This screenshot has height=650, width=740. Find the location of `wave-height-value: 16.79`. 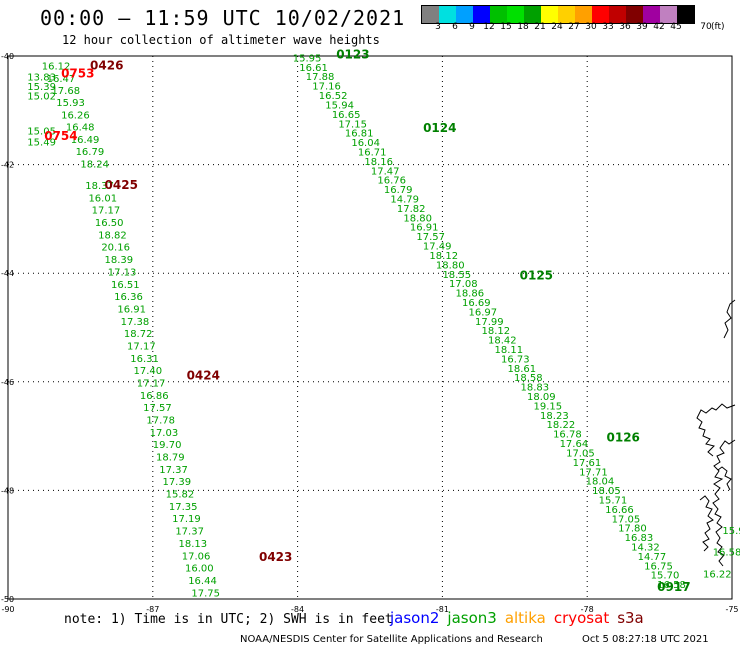

wave-height-value: 16.79 is located at coordinates (398, 190).